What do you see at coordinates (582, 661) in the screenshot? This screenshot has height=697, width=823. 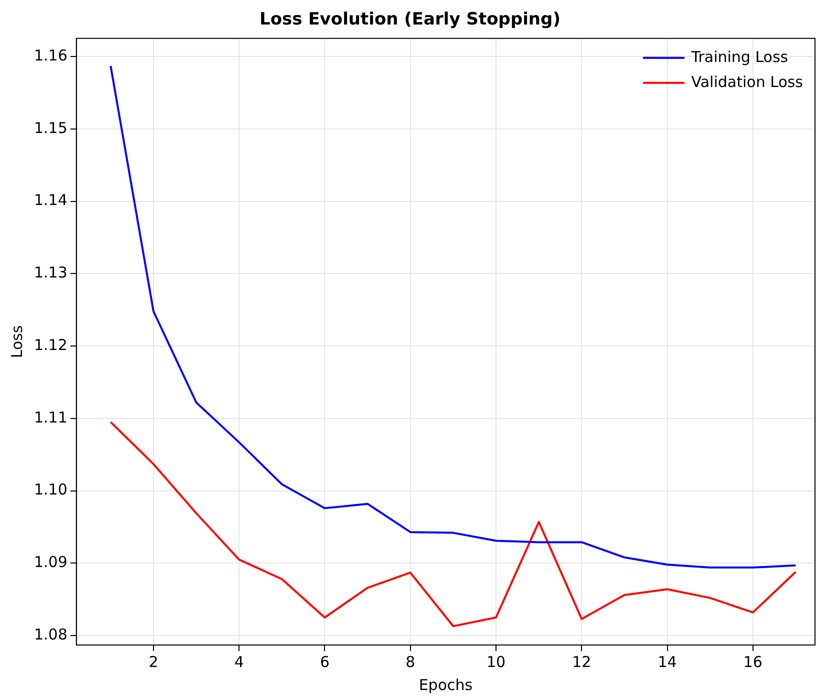 I see `x-tick-label: 12` at bounding box center [582, 661].